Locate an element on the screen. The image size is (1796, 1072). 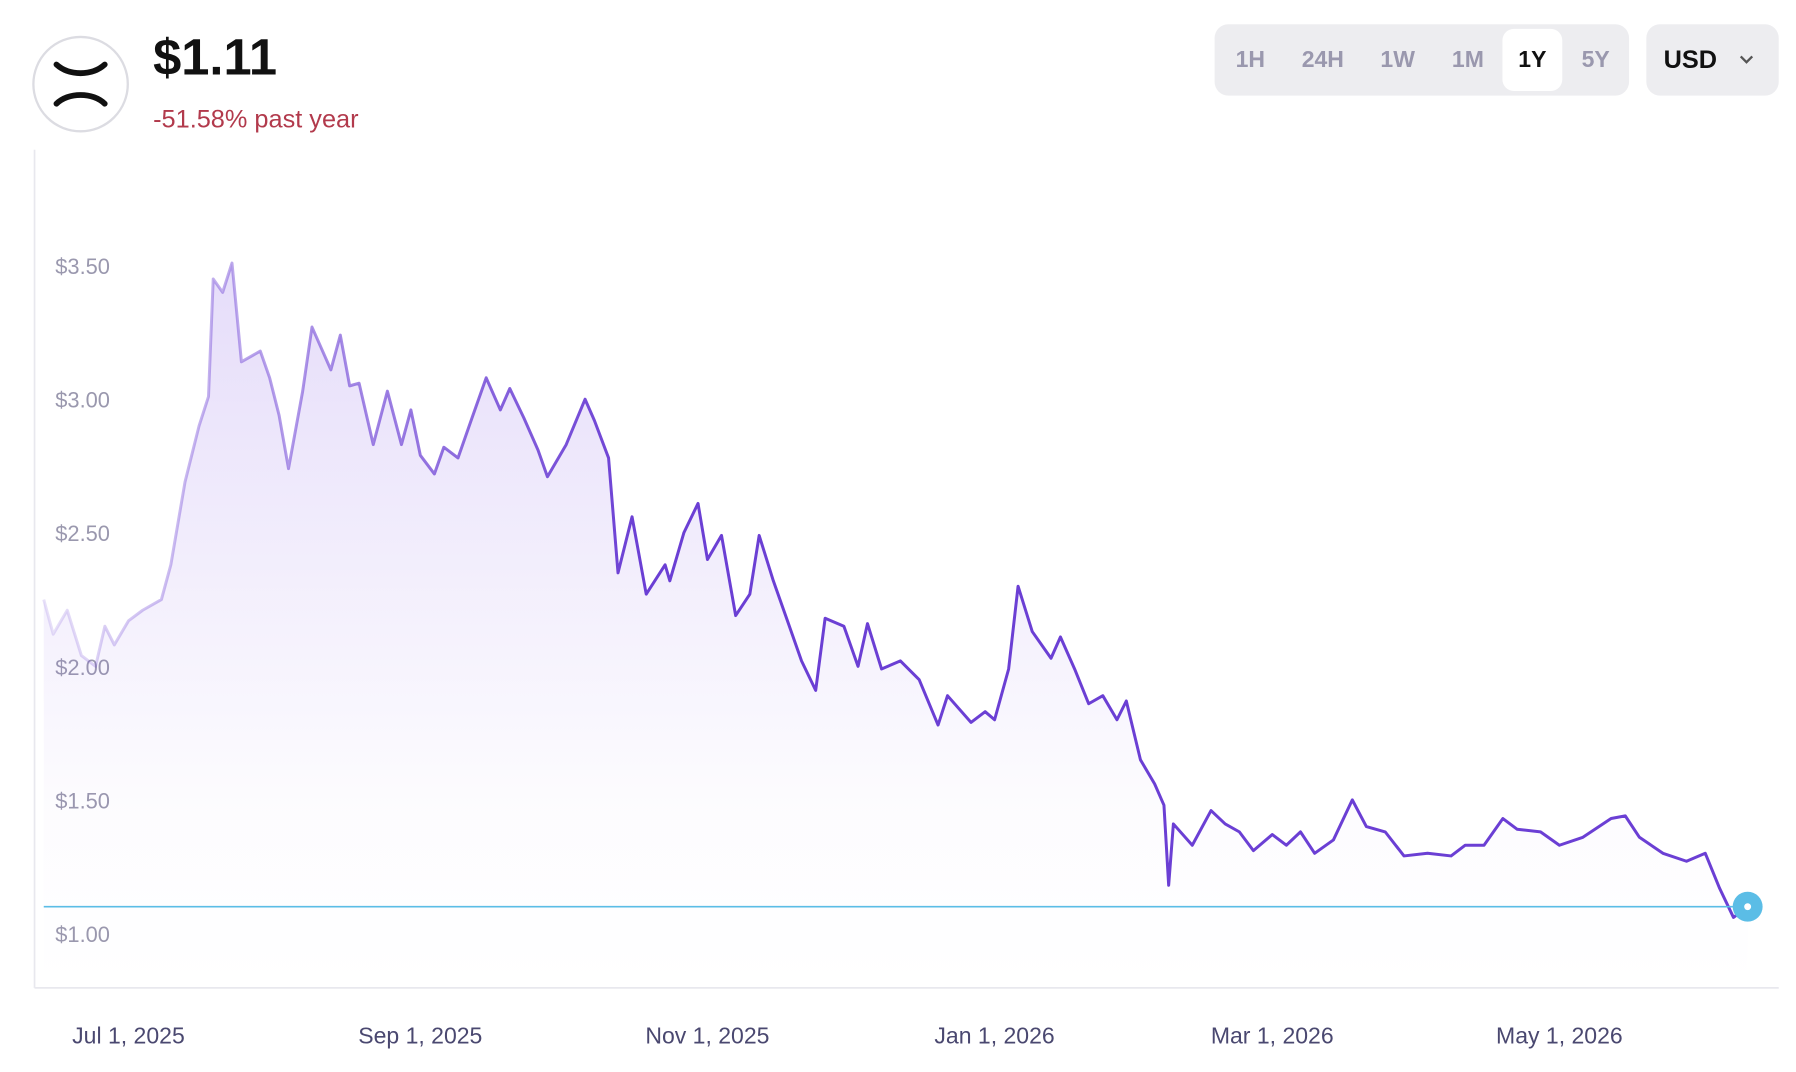
y-tick-label: $3.50 is located at coordinates (82, 266).